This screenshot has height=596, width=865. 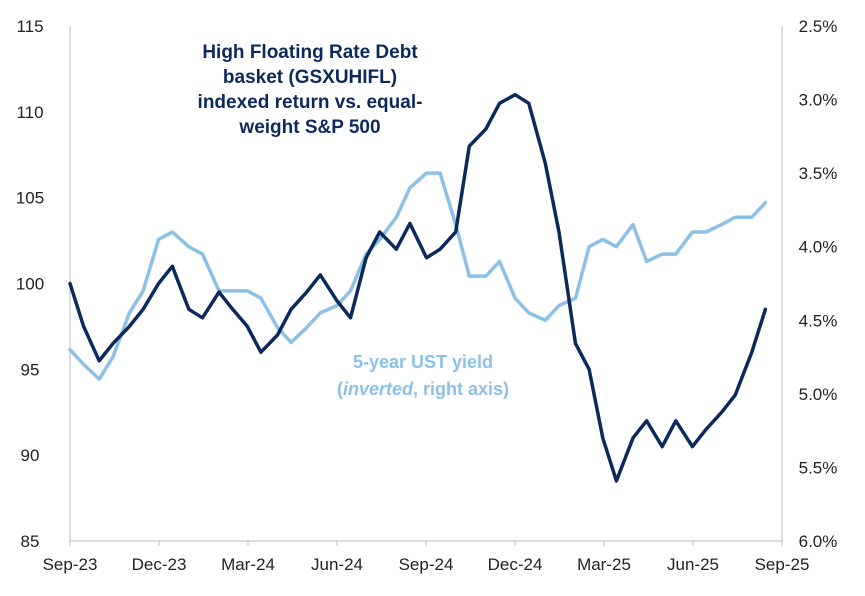 I want to click on annotation-dark-line-2: basket (GSXUHIFL), so click(x=310, y=77).